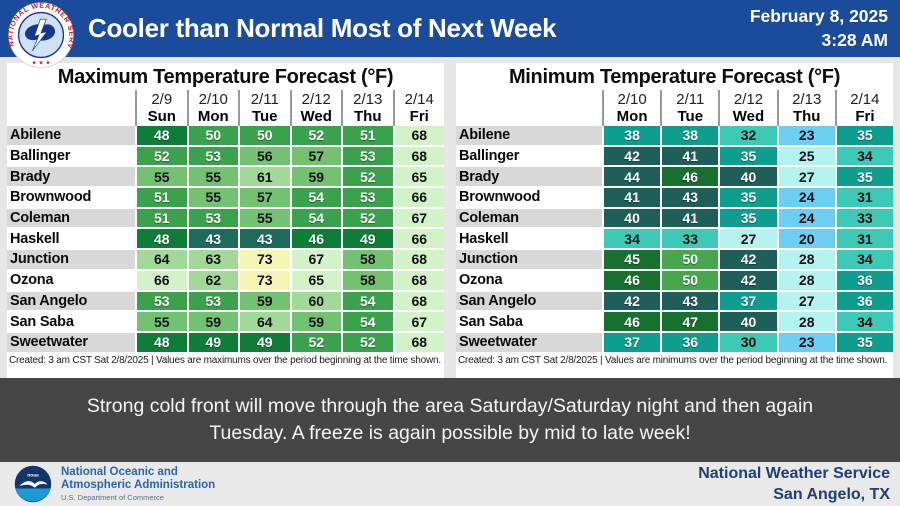 Image resolution: width=900 pixels, height=506 pixels. What do you see at coordinates (831, 494) in the screenshot?
I see `nws-office-line-2: San Angelo, TX` at bounding box center [831, 494].